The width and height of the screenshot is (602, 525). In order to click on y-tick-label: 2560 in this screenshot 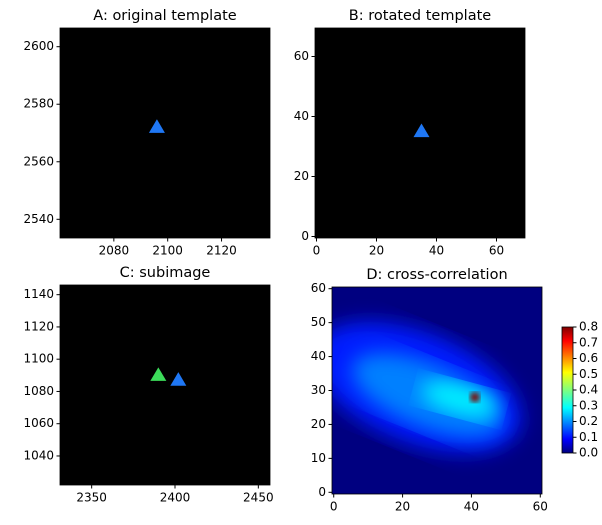, I will do `click(38, 161)`.